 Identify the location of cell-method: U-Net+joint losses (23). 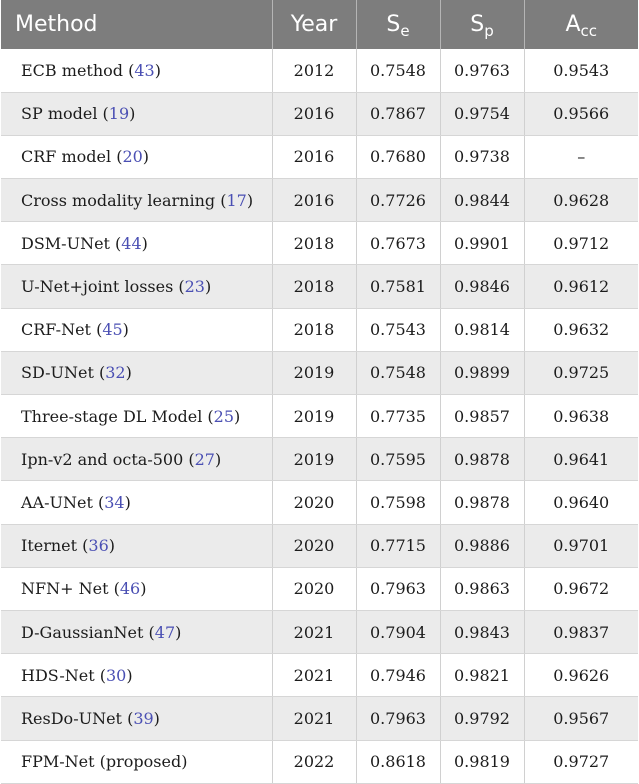
(137, 286).